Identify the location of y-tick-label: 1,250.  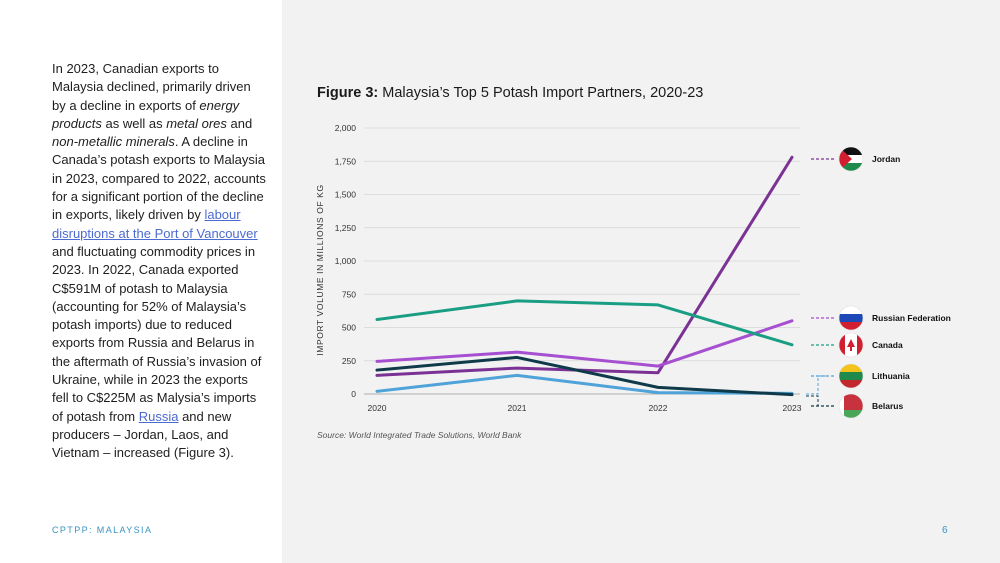
(346, 228).